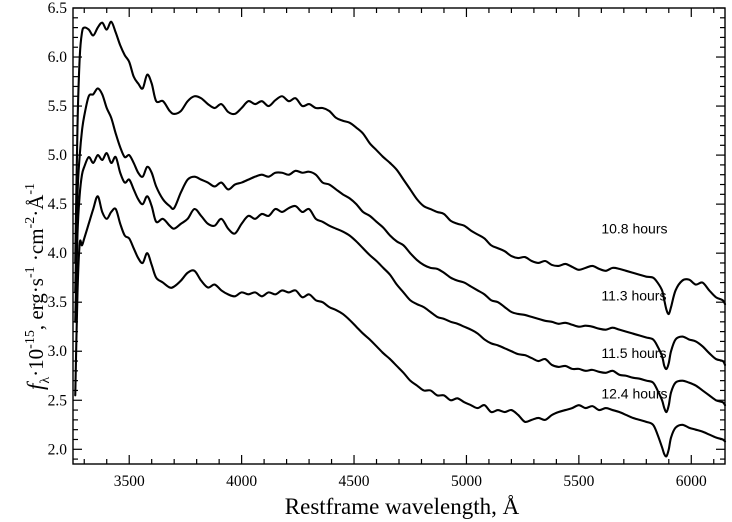 The image size is (732, 522). I want to click on x-tick-label: 6000, so click(691, 481).